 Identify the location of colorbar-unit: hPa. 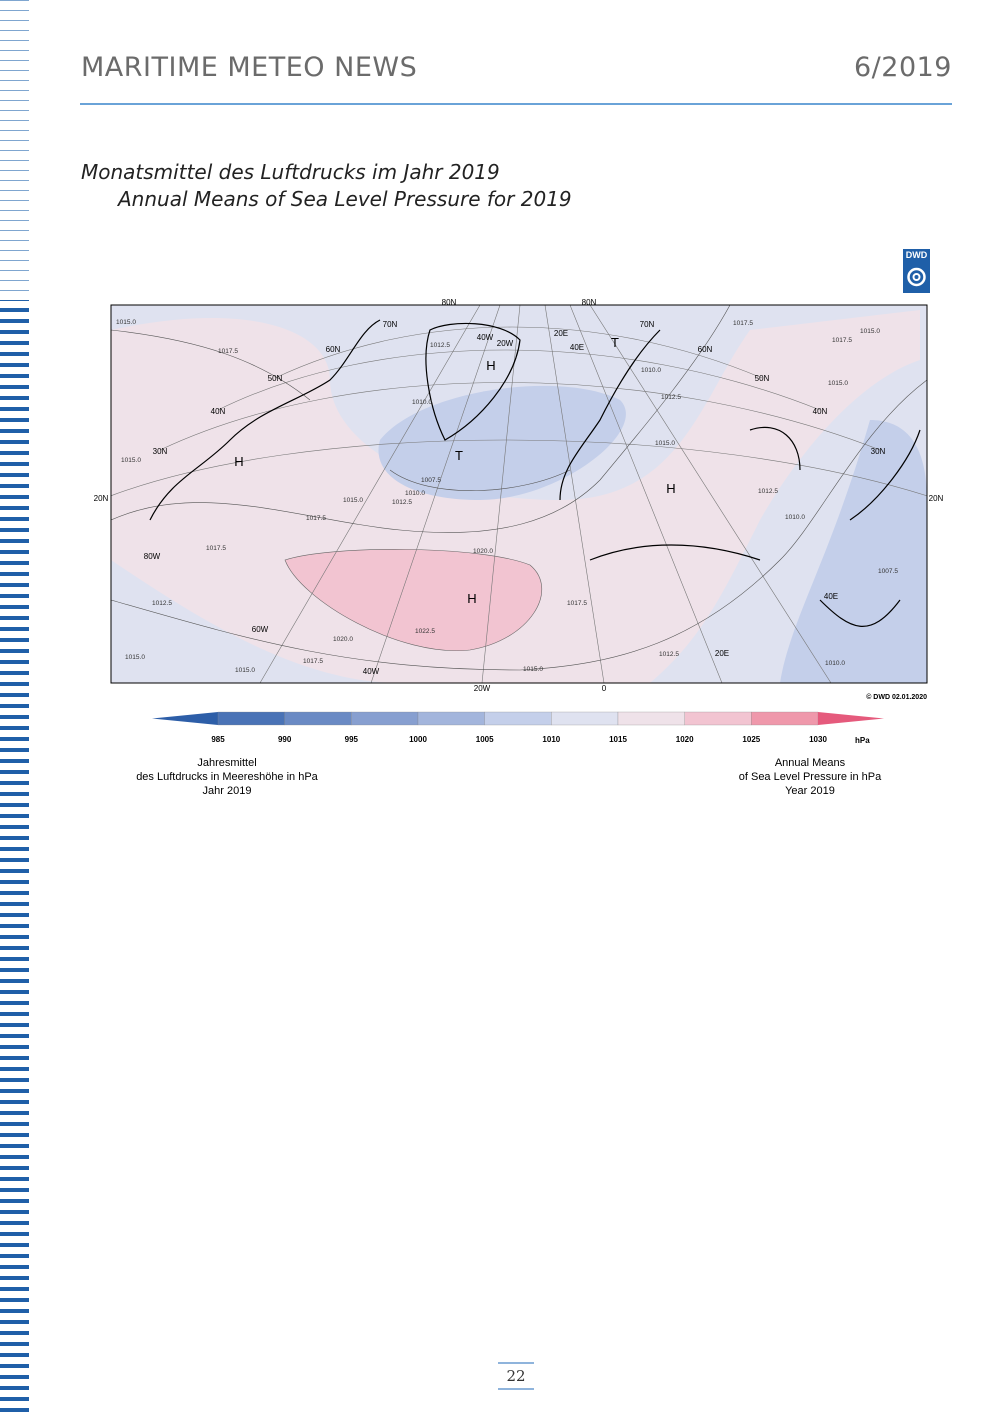
(862, 740).